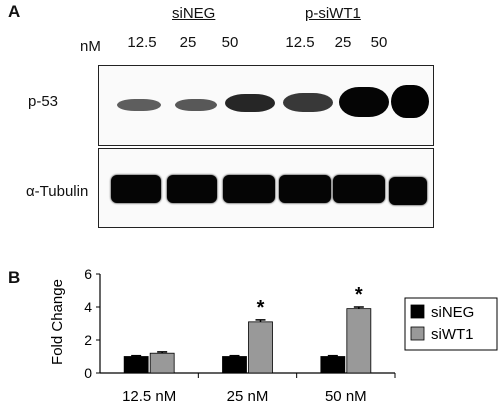  I want to click on conc-label-2: 25, so click(188, 42).